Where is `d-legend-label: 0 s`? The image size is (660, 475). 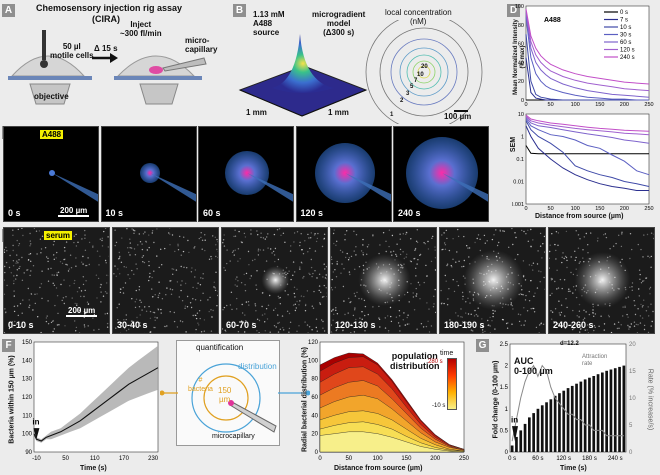
d-legend-label: 0 s is located at coordinates (624, 13).